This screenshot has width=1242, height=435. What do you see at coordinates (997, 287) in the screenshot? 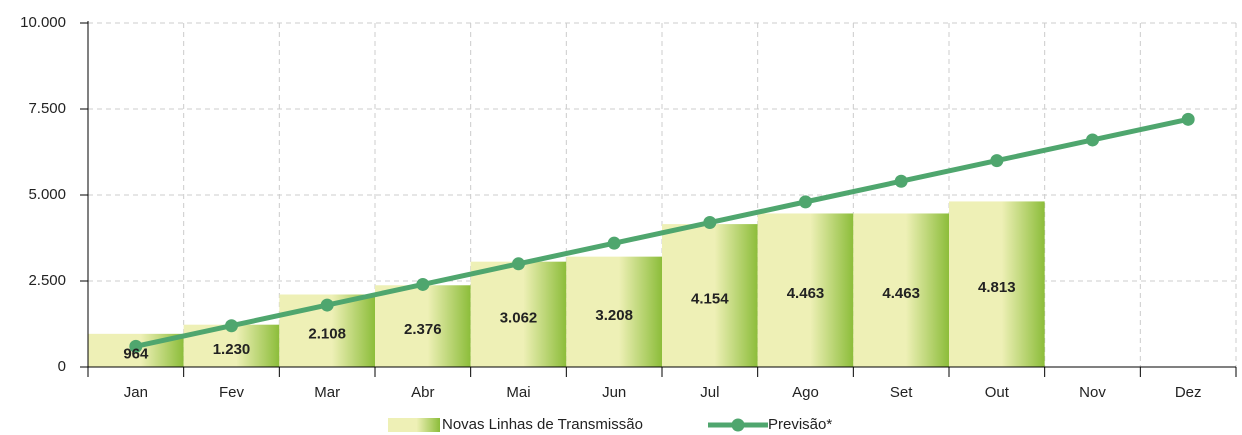
I see `value-label: 4.813` at bounding box center [997, 287].